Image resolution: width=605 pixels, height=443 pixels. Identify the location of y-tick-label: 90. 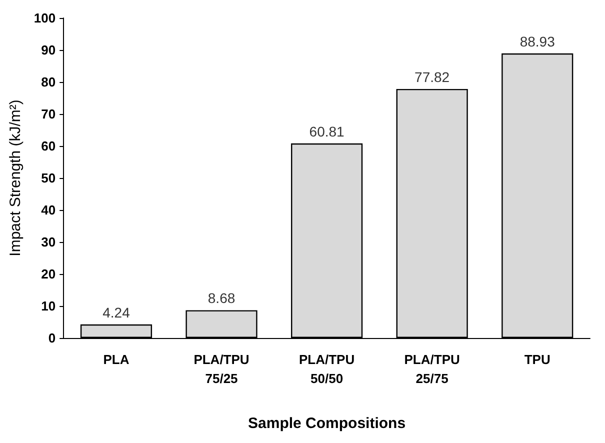
(48, 50).